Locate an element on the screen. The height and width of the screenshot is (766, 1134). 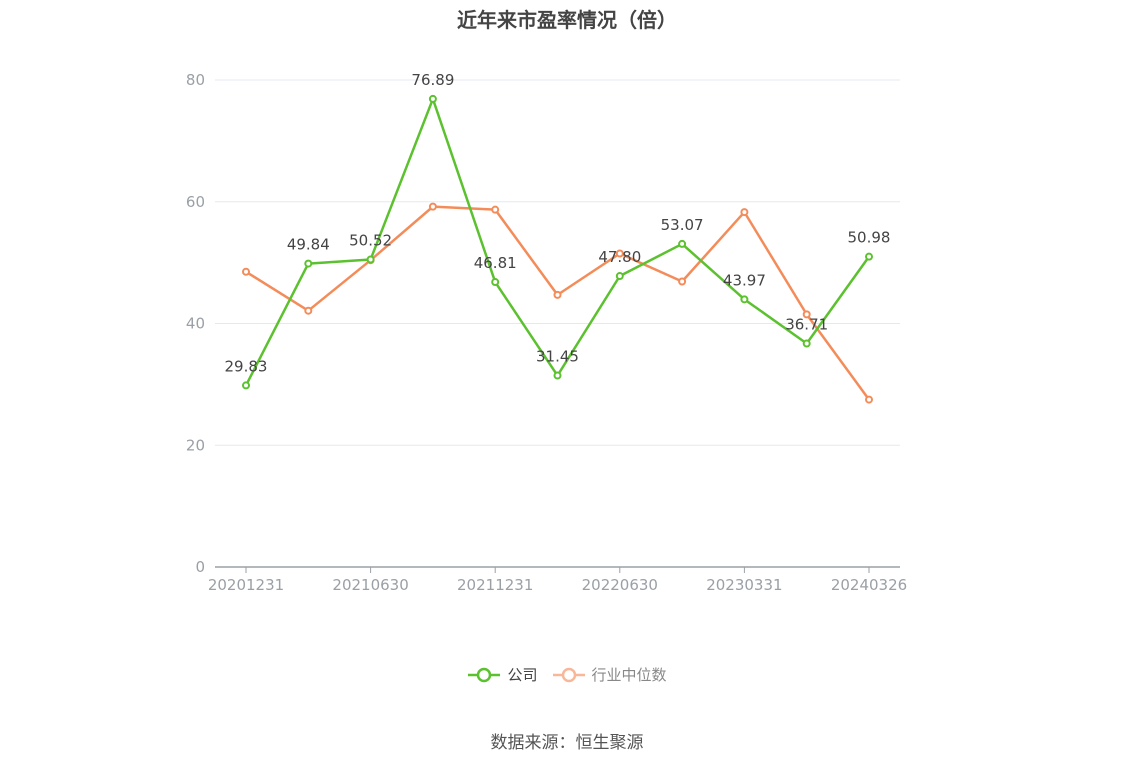
legend-industry-icon is located at coordinates (568, 674).